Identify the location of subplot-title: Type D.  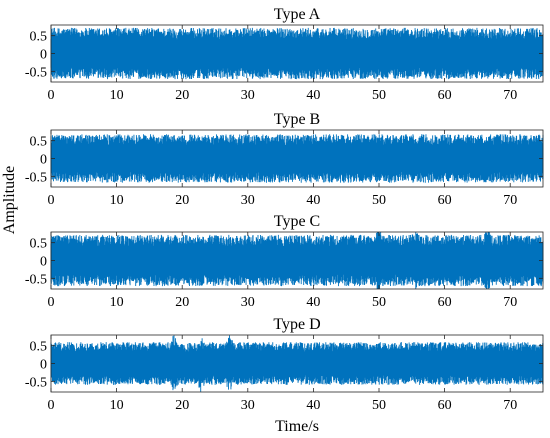
(296, 324).